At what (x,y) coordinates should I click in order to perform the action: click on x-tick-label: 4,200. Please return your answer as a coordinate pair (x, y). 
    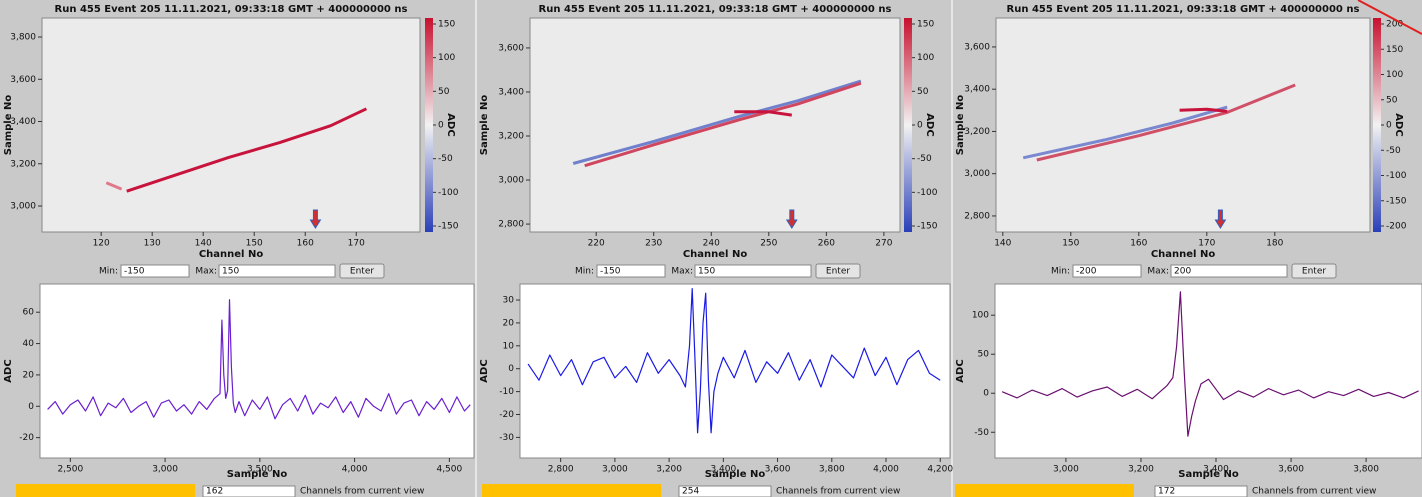
    Looking at the image, I should click on (940, 470).